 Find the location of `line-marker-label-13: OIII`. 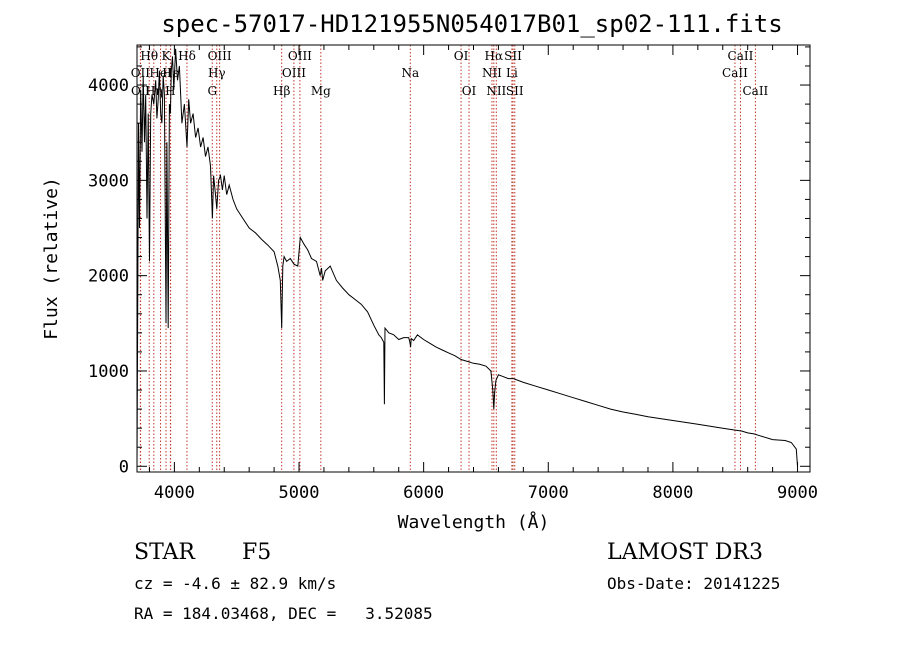

line-marker-label-13: OIII is located at coordinates (300, 56).